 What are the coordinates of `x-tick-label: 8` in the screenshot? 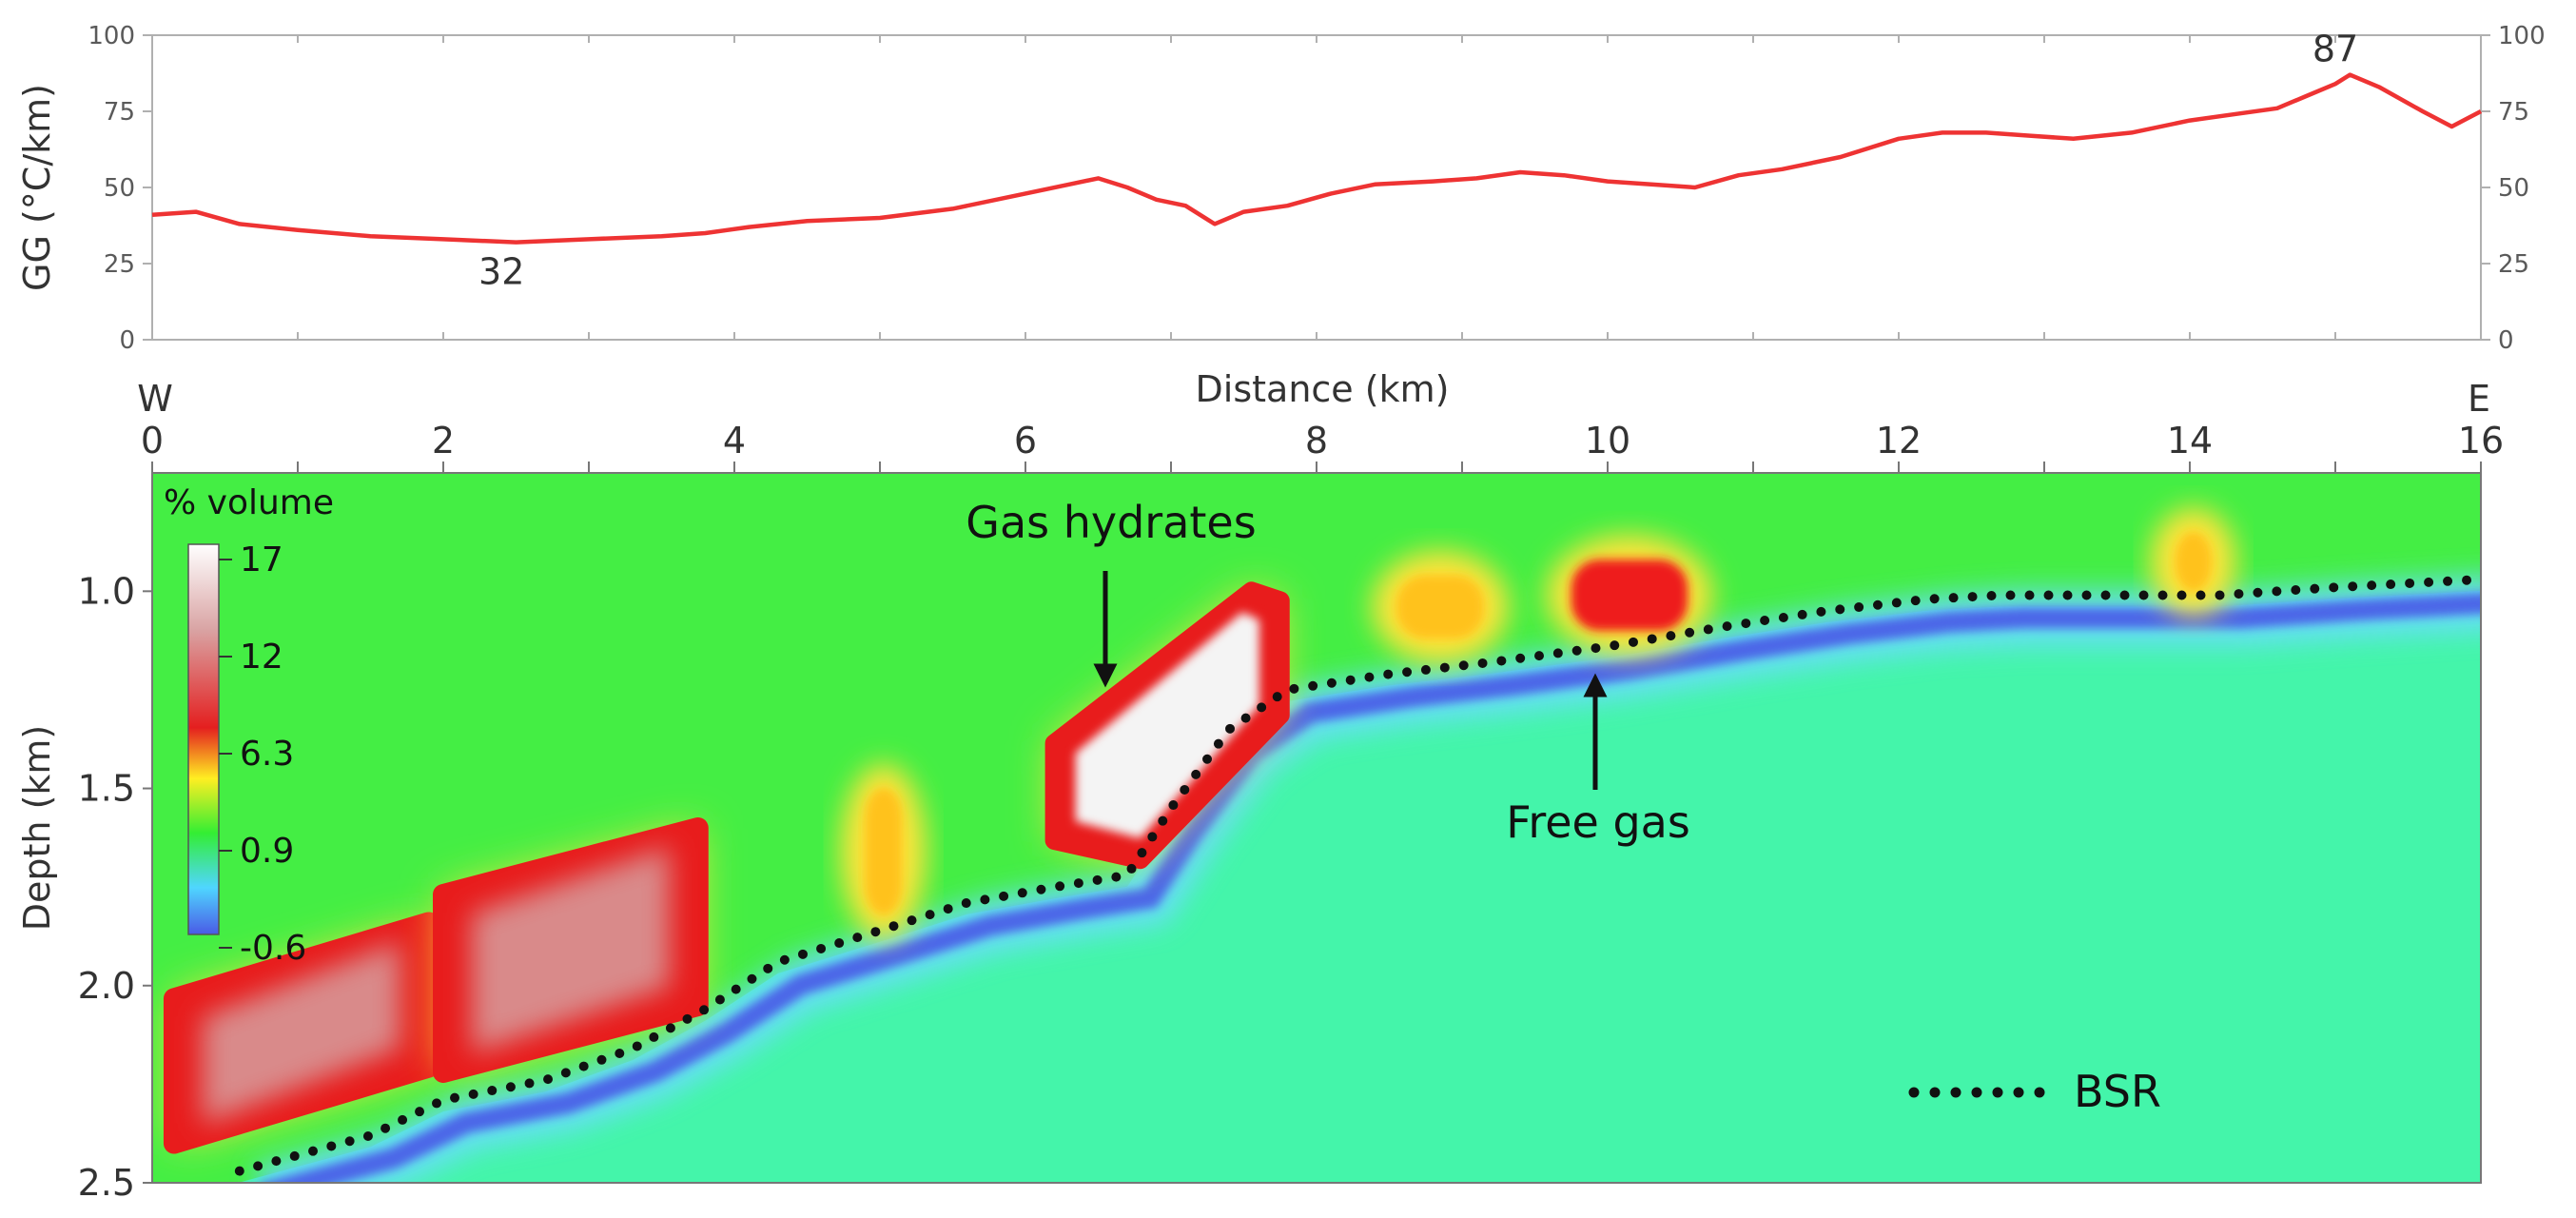 It's located at (1316, 441).